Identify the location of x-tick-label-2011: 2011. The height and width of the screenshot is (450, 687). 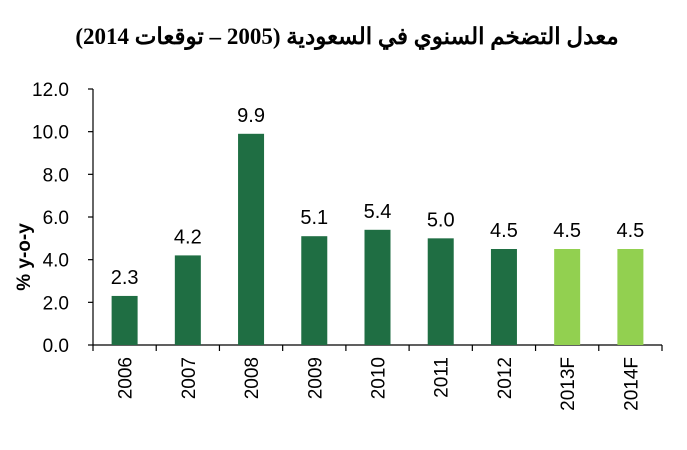
(442, 377).